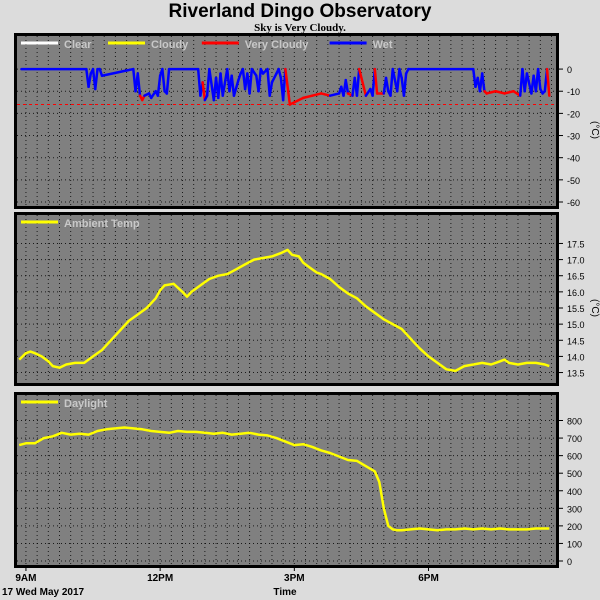 The width and height of the screenshot is (600, 600). I want to click on y-tick-label: 17.5, so click(576, 244).